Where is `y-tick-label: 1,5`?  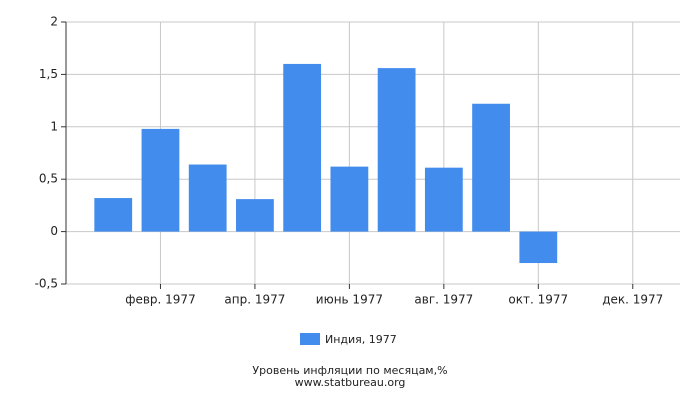 y-tick-label: 1,5 is located at coordinates (48, 74).